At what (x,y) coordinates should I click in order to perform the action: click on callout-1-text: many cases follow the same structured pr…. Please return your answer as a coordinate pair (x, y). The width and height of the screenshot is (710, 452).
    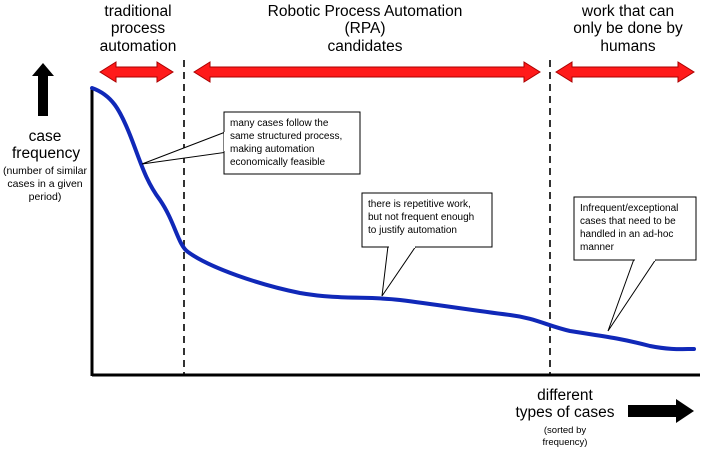
    Looking at the image, I should click on (286, 143).